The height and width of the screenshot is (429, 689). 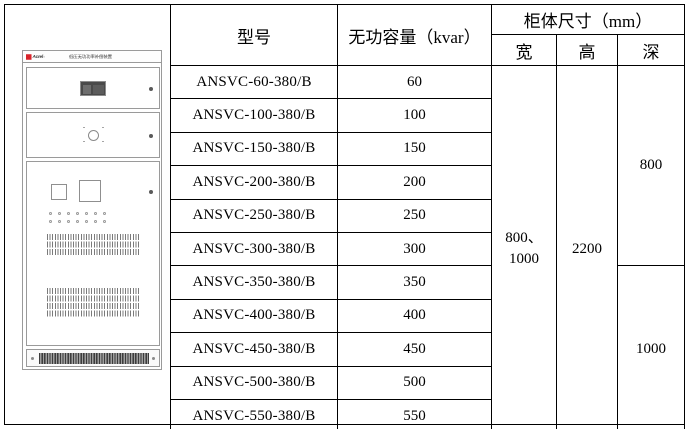 What do you see at coordinates (524, 259) in the screenshot?
I see `width-value-line2: 1000` at bounding box center [524, 259].